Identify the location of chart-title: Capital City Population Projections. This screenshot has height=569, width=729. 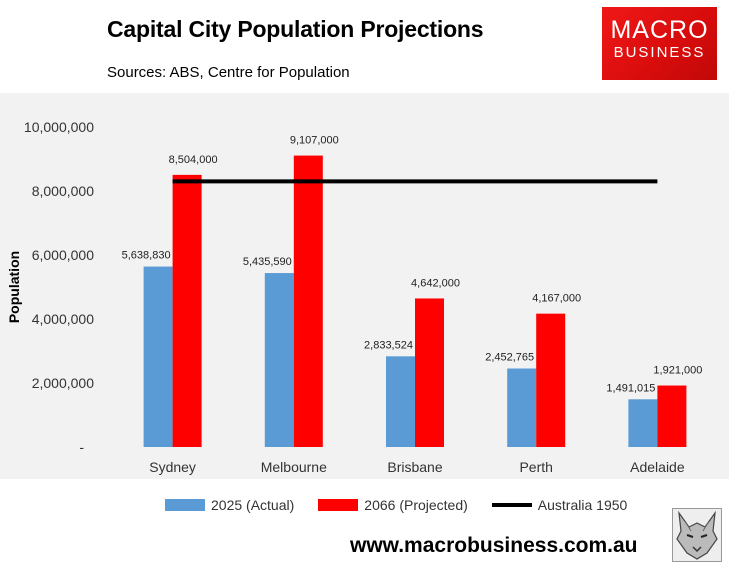
(295, 29).